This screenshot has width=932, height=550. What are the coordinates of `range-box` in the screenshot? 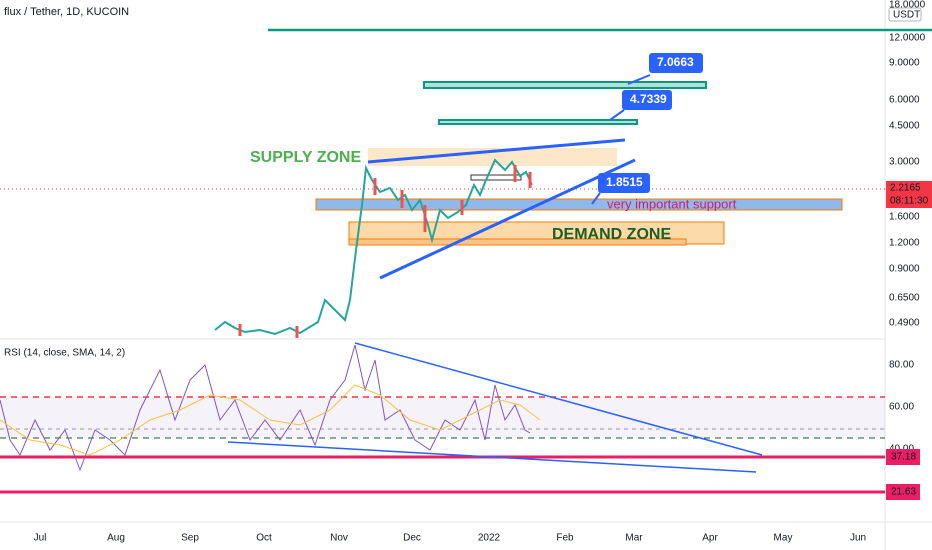 It's located at (496, 177).